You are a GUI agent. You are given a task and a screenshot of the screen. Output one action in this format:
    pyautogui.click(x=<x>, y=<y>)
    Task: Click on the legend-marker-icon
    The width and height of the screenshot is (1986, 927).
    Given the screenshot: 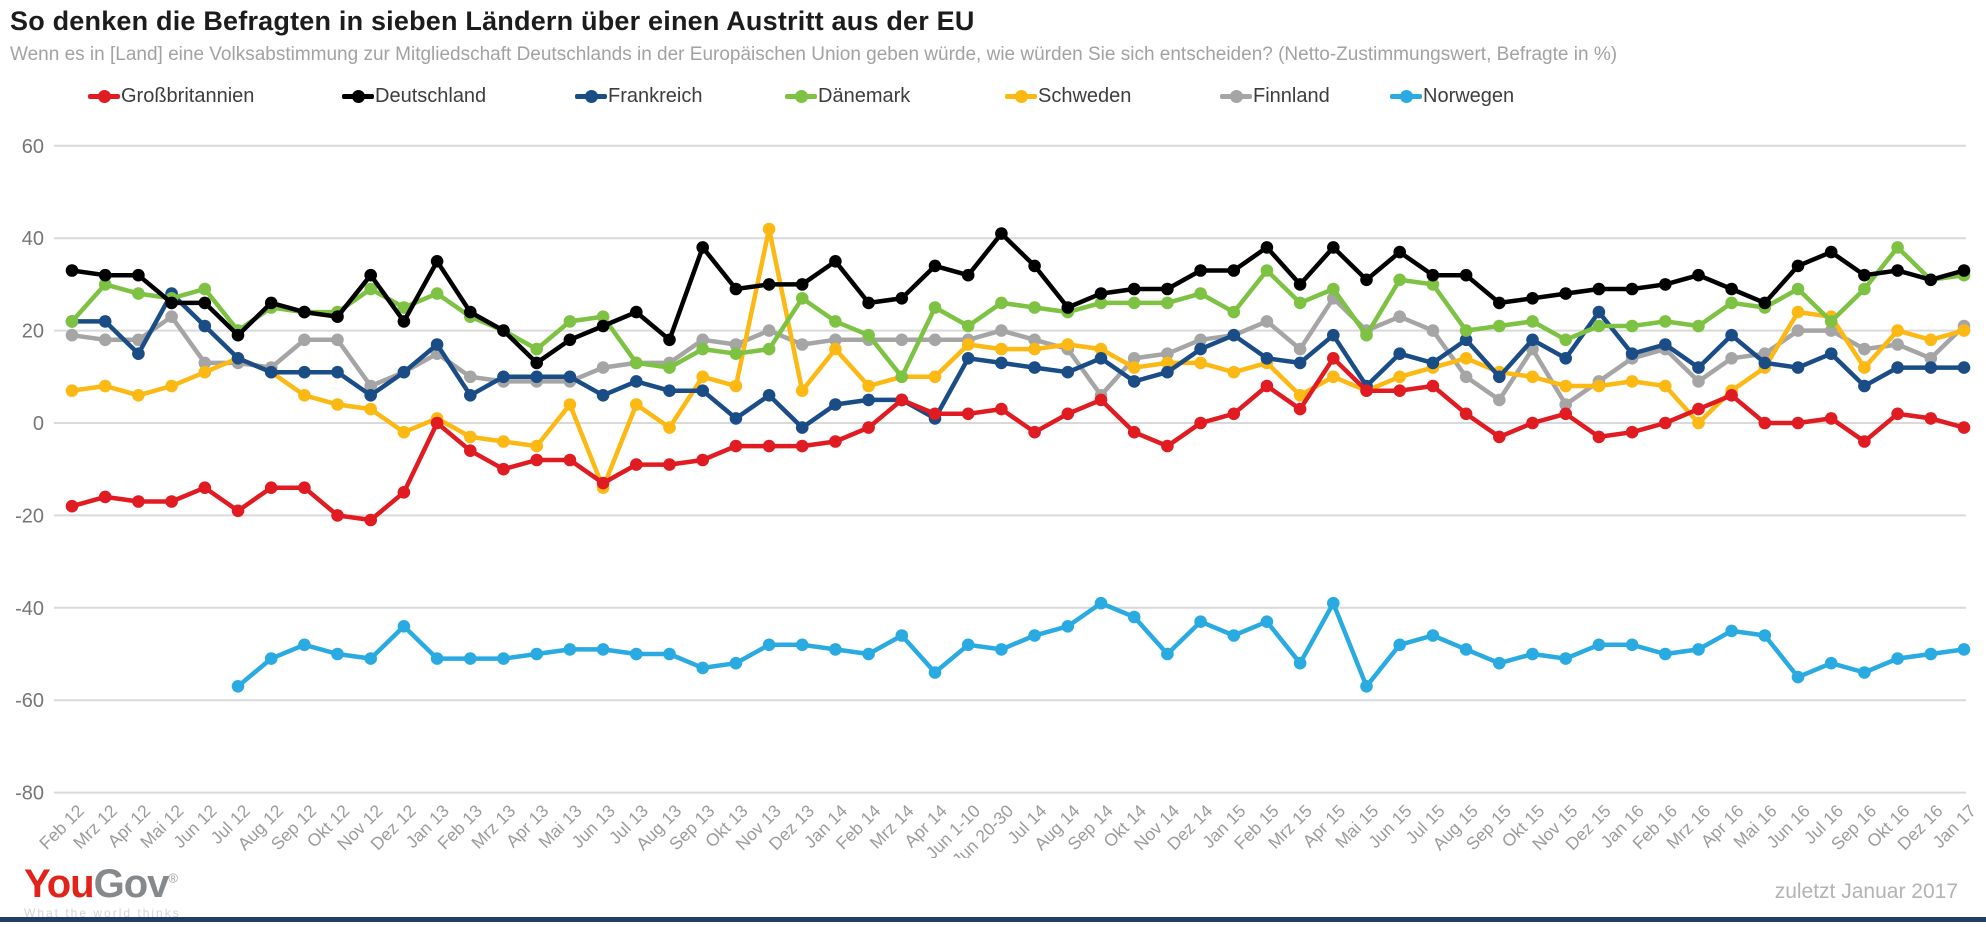 What is the action you would take?
    pyautogui.click(x=104, y=96)
    